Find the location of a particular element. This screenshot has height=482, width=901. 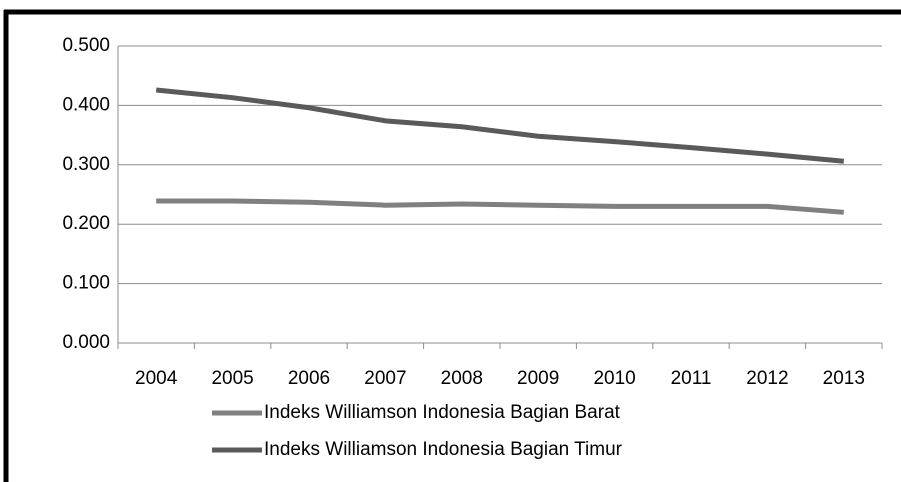

y-tick-label: 0.400 is located at coordinates (86, 104).